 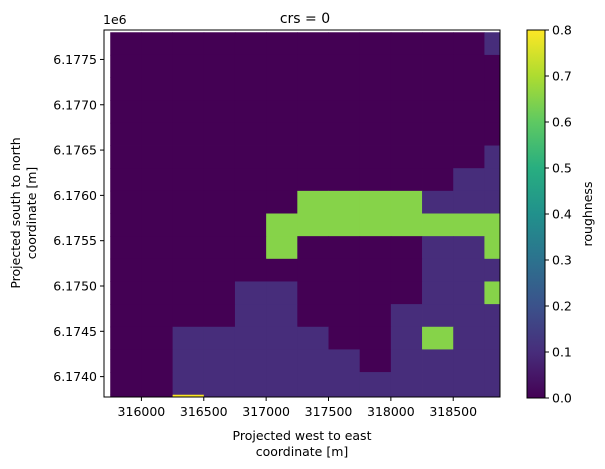 What do you see at coordinates (558, 214) in the screenshot?
I see `colorbar-ticks: 0.0 0.1 0.2 0.3 0.4 0.5 0.6 0.7 0.8` at bounding box center [558, 214].